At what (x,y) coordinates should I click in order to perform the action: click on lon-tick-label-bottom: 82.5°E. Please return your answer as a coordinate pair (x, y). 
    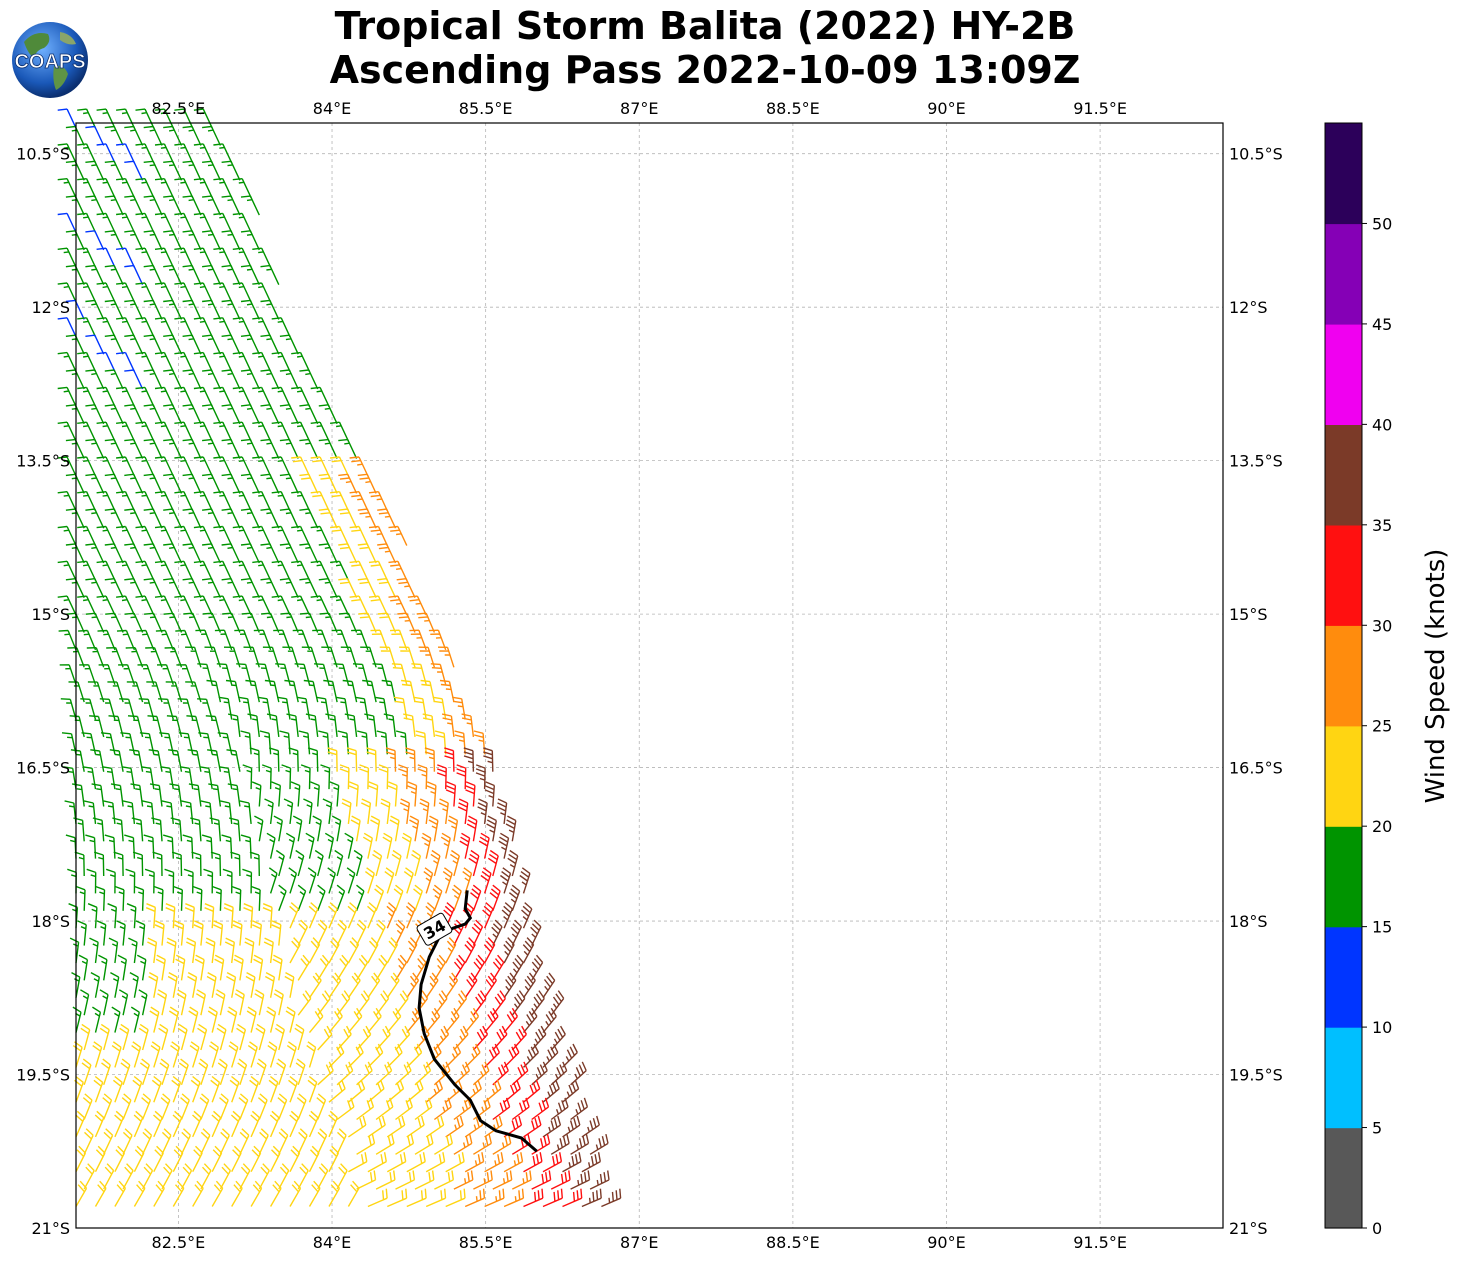
    Looking at the image, I should click on (179, 1242).